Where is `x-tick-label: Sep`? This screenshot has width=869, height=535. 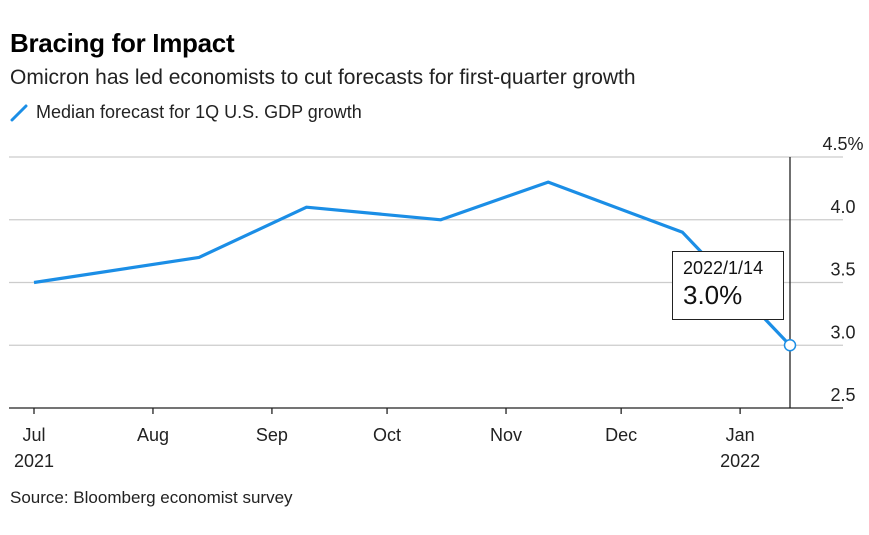 x-tick-label: Sep is located at coordinates (272, 435).